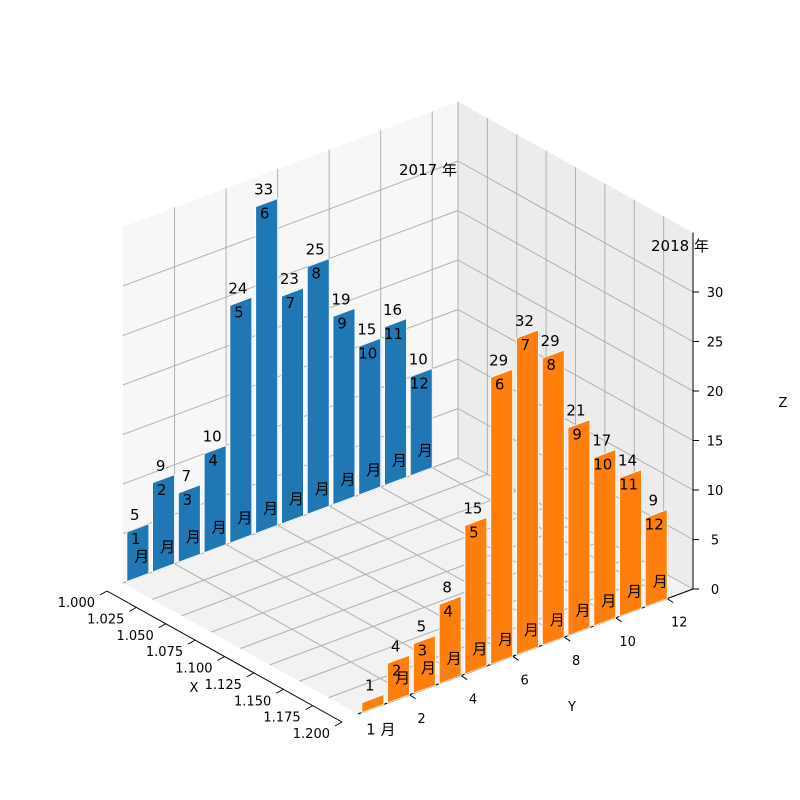 This screenshot has width=800, height=800. Describe the element at coordinates (292, 629) in the screenshot. I see `grid-y-floor` at that location.